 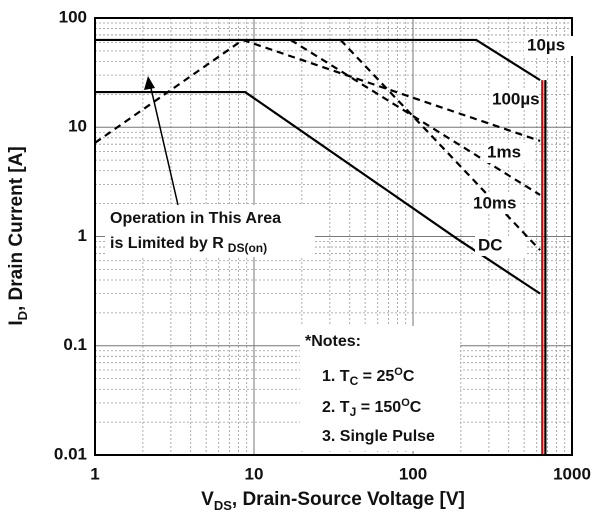 What do you see at coordinates (73, 16) in the screenshot?
I see `y-tick-label: 100` at bounding box center [73, 16].